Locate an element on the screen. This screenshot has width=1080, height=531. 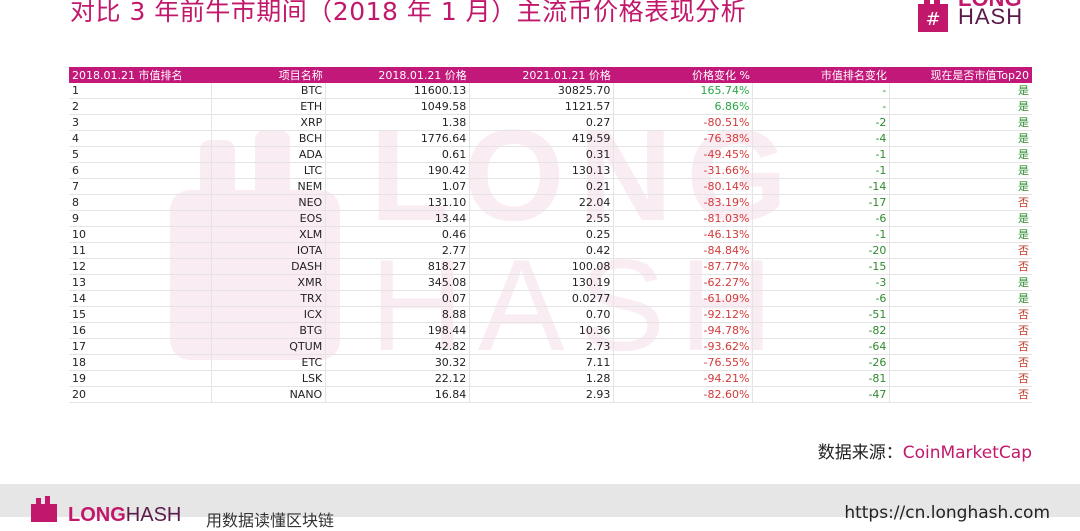
table-row: 4 BCH 1776.64 419.59 -76.38% -4 是 is located at coordinates (550, 138).